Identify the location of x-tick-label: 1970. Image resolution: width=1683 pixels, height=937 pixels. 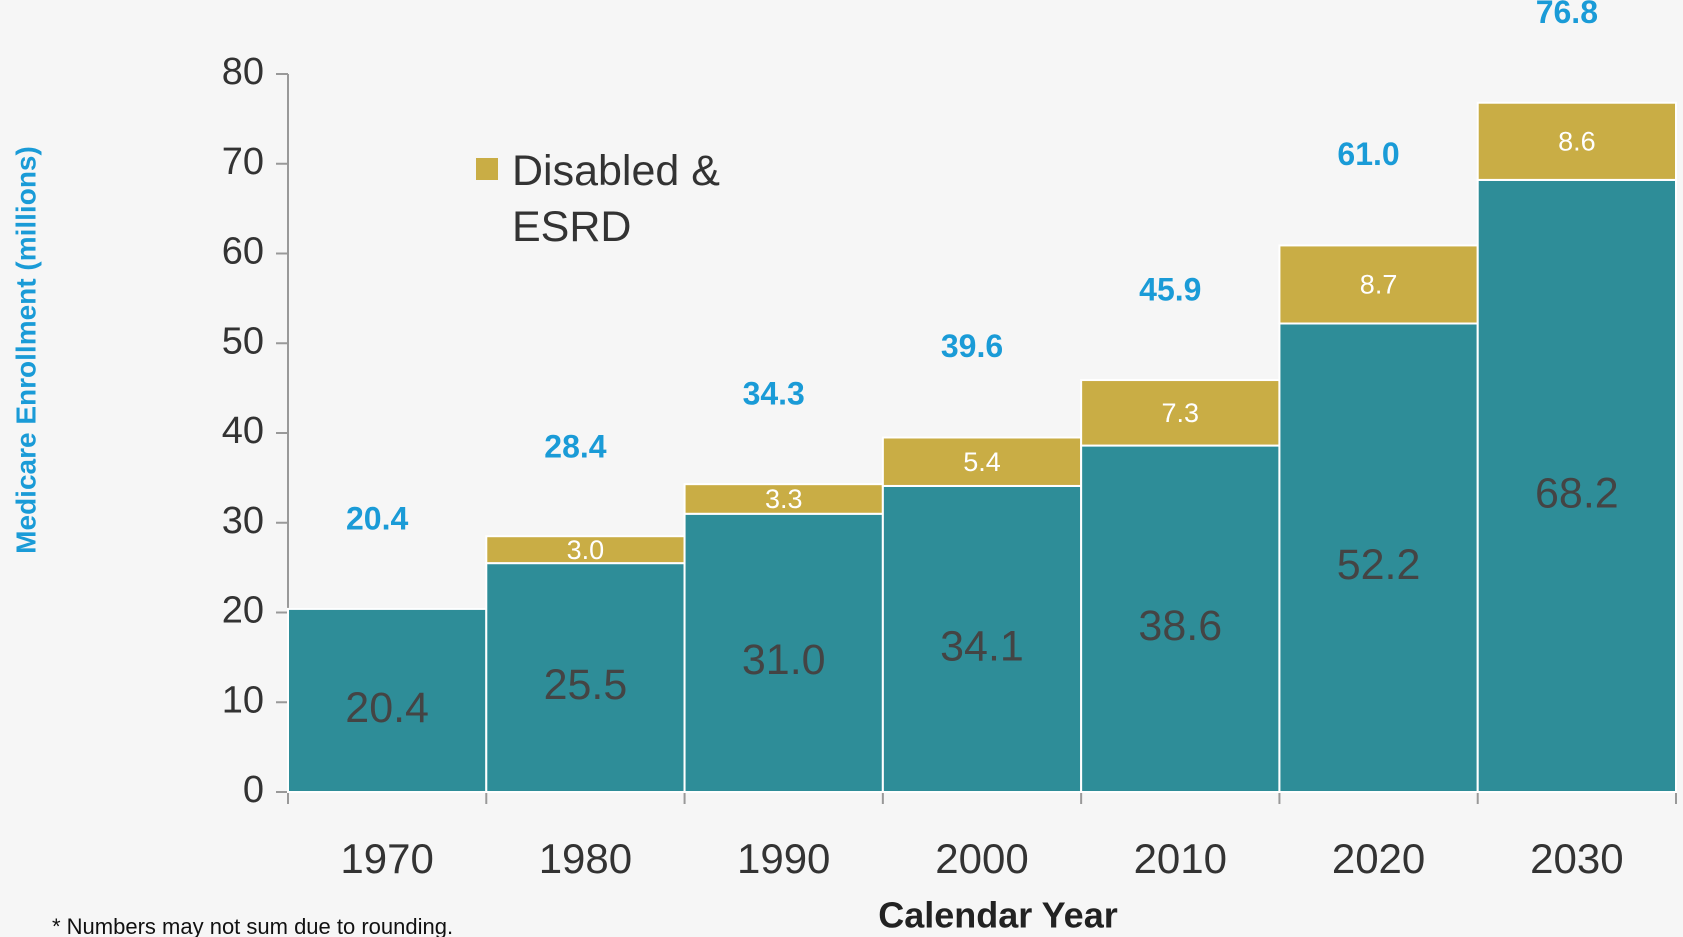
(386, 858).